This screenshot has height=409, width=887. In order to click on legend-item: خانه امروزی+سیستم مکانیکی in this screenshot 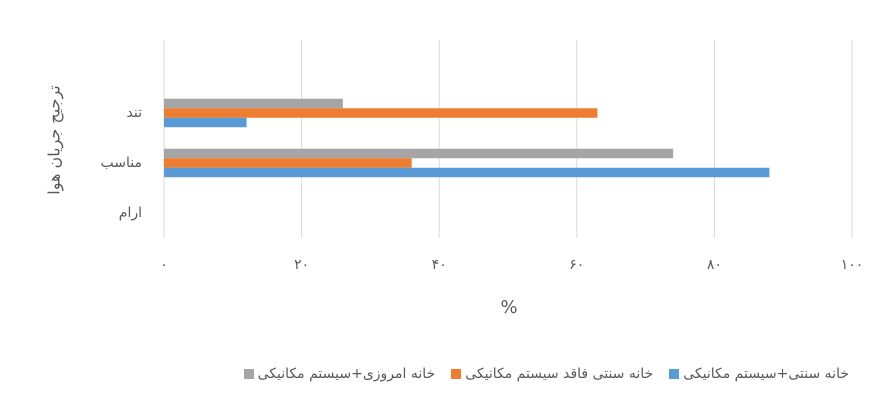, I will do `click(339, 374)`.